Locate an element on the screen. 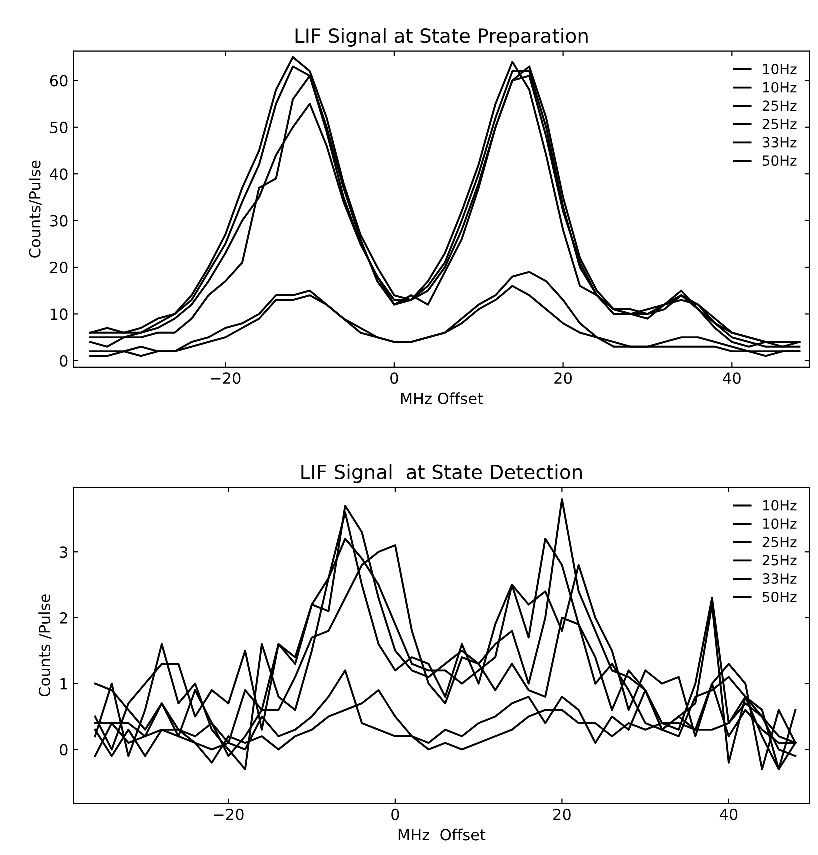 The image size is (818, 855). y-tick-label: 40 is located at coordinates (59, 174).